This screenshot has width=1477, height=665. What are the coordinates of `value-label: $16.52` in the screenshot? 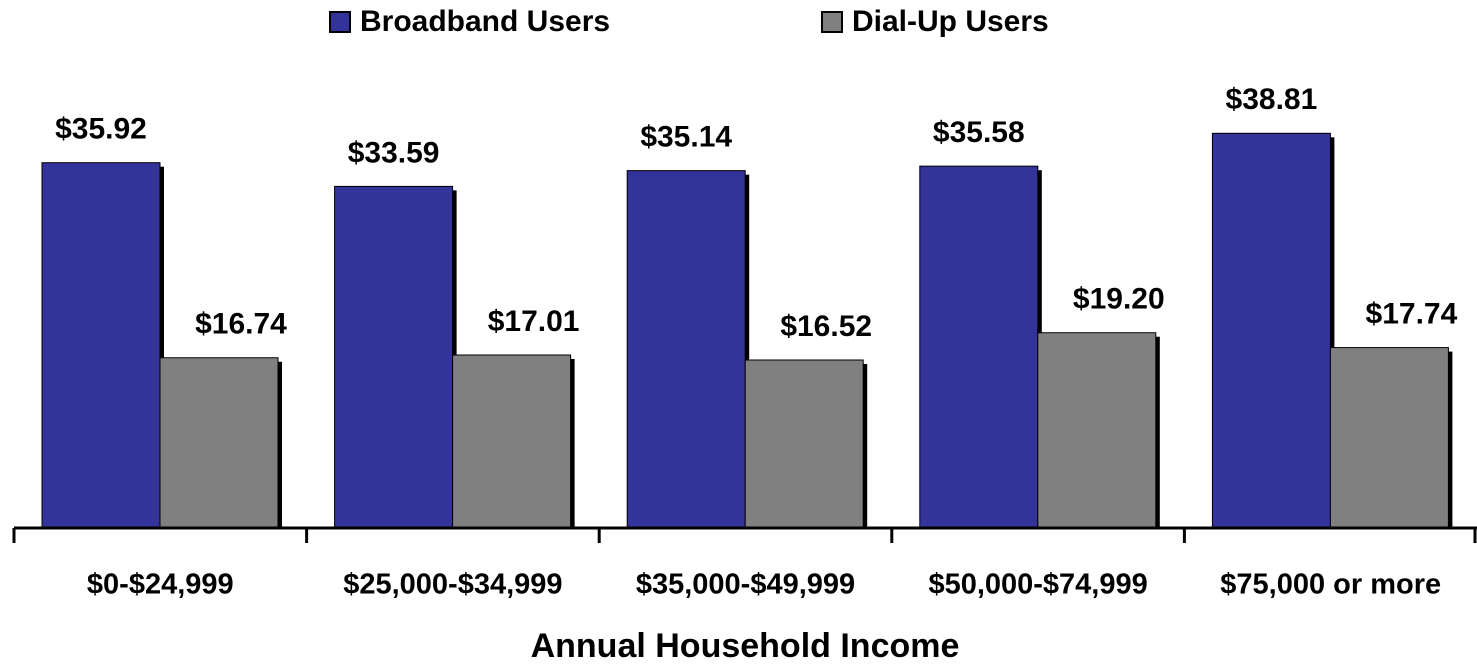 It's located at (826, 326).